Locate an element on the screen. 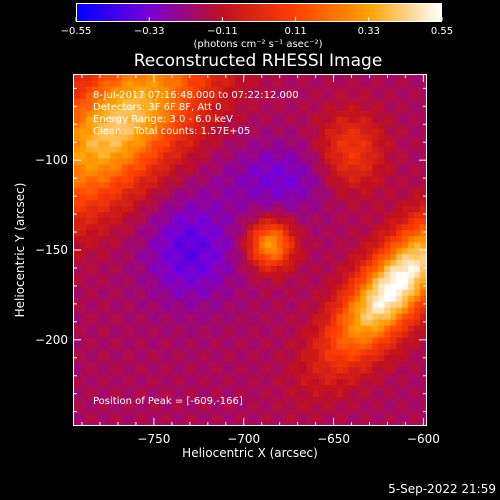  colorbar is located at coordinates (259, 12).